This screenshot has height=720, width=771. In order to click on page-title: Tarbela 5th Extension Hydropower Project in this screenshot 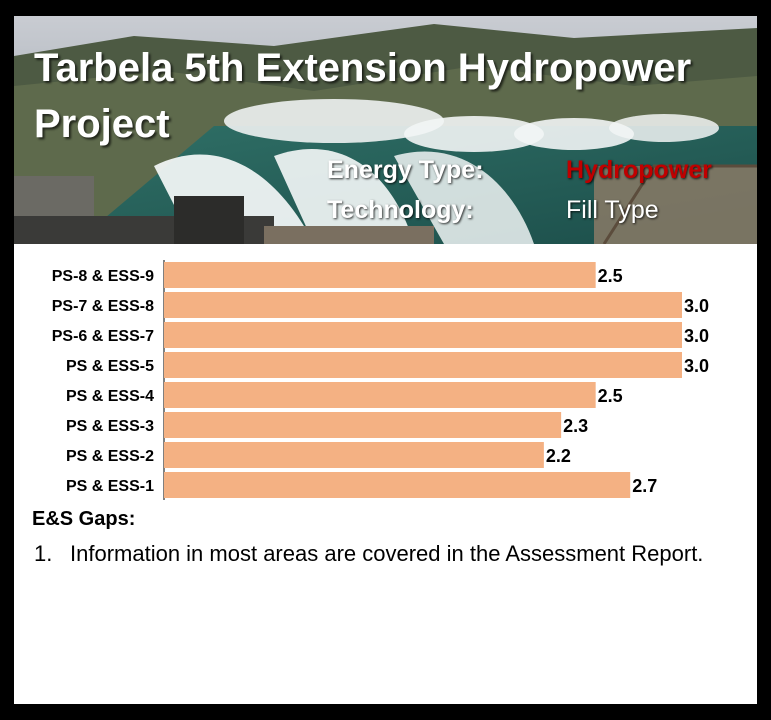, I will do `click(363, 96)`.